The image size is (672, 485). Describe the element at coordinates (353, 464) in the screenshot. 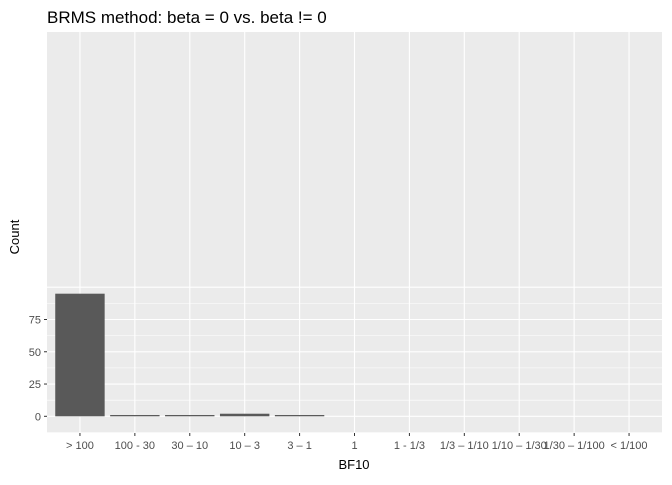

I see `x-axis-title: BF10` at that location.